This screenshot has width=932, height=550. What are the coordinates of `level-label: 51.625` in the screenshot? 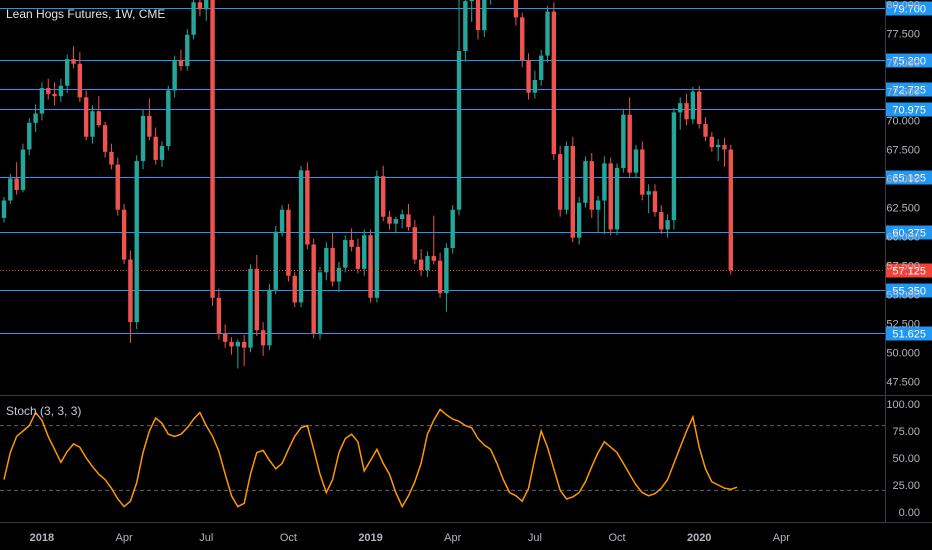 It's located at (909, 335).